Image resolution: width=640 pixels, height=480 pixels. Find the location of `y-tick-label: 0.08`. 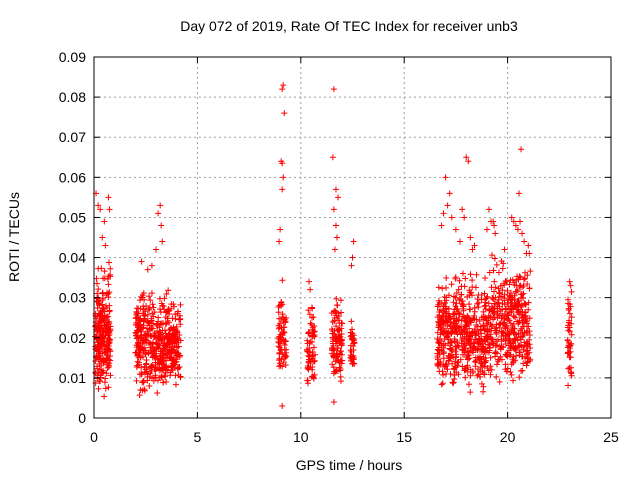

y-tick-label: 0.08 is located at coordinates (72, 97).